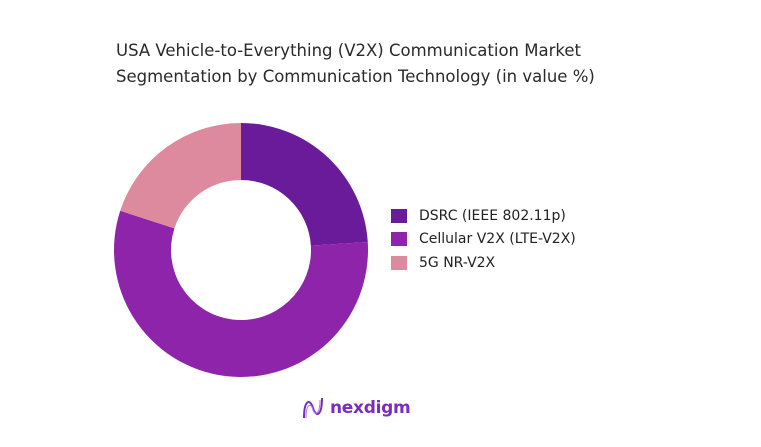 The height and width of the screenshot is (447, 761). I want to click on logo-text: nexdigm, so click(370, 408).